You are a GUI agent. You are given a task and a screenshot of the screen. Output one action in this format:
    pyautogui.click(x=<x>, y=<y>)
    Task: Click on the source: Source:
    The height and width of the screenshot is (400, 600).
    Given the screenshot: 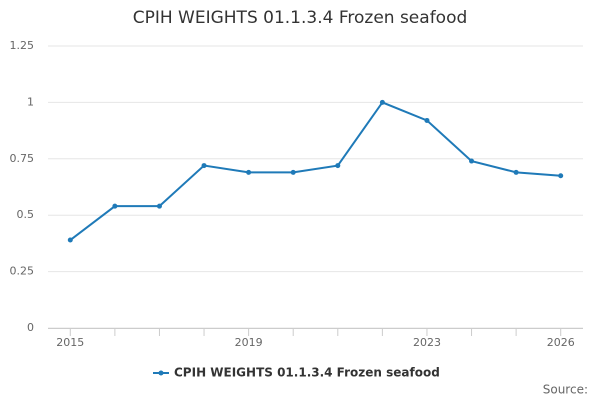 What is the action you would take?
    pyautogui.click(x=565, y=390)
    